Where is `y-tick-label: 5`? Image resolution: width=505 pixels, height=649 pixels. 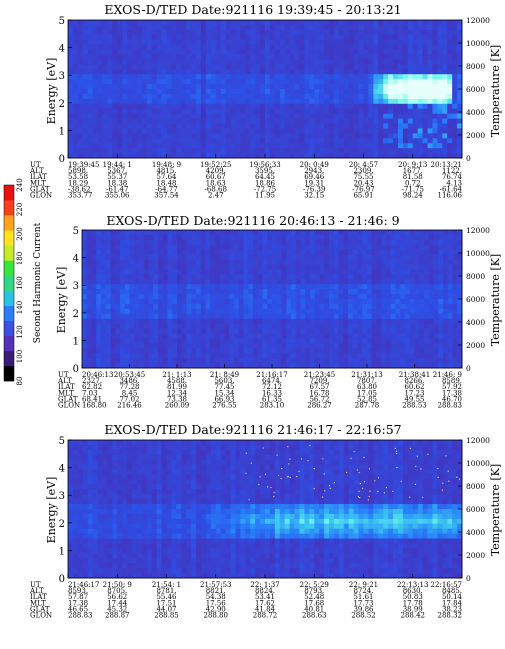
y-tick-label: 5 is located at coordinates (76, 231).